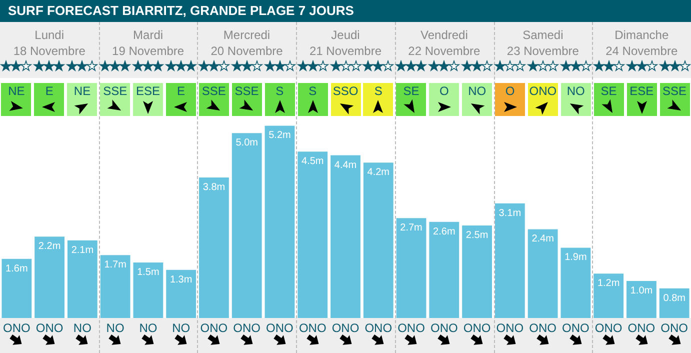 This screenshot has height=353, width=691. What do you see at coordinates (575, 258) in the screenshot?
I see `data-label: 1.9m` at bounding box center [575, 258].